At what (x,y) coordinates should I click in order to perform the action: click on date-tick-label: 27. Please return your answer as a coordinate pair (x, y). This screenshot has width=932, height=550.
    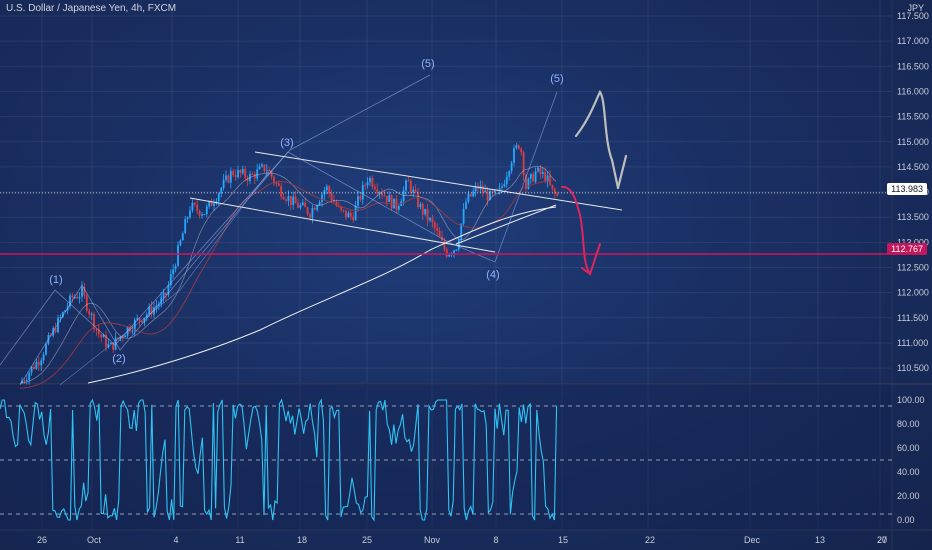
    Looking at the image, I should click on (882, 540).